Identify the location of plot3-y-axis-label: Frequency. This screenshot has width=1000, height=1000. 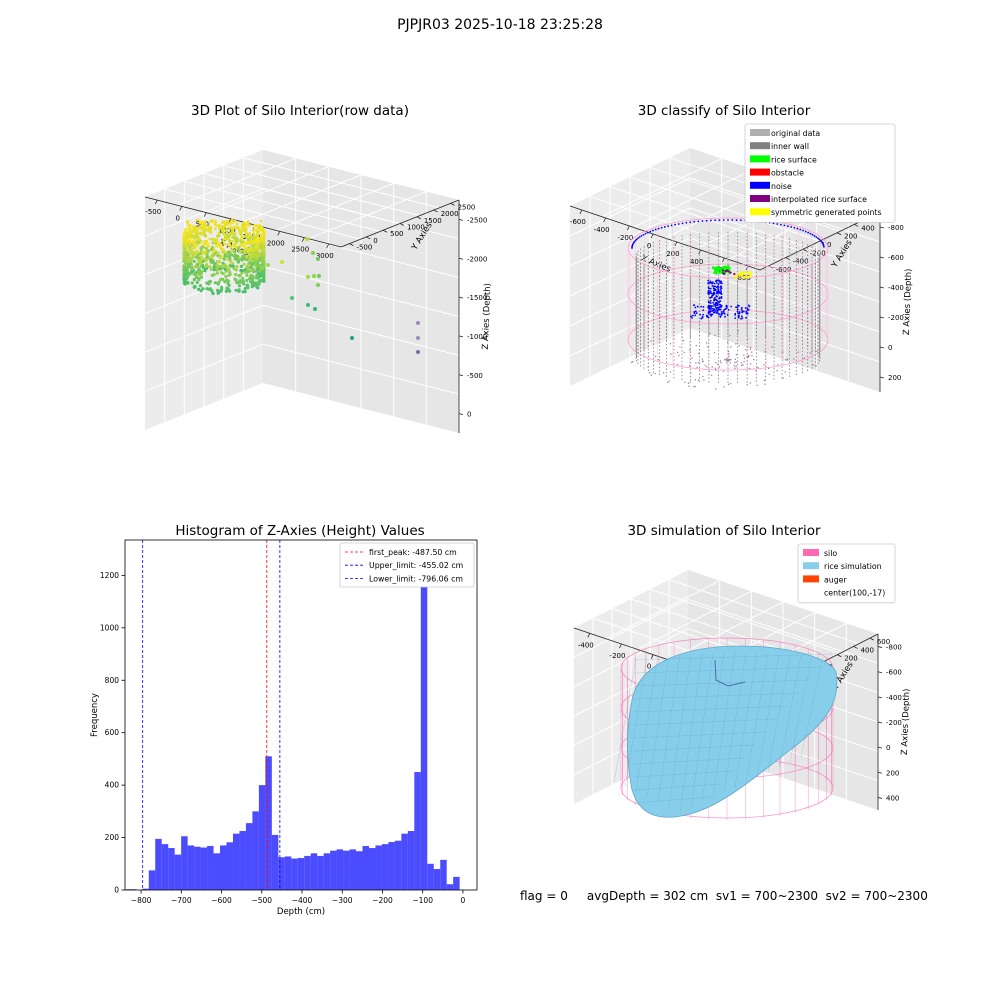
(95, 715).